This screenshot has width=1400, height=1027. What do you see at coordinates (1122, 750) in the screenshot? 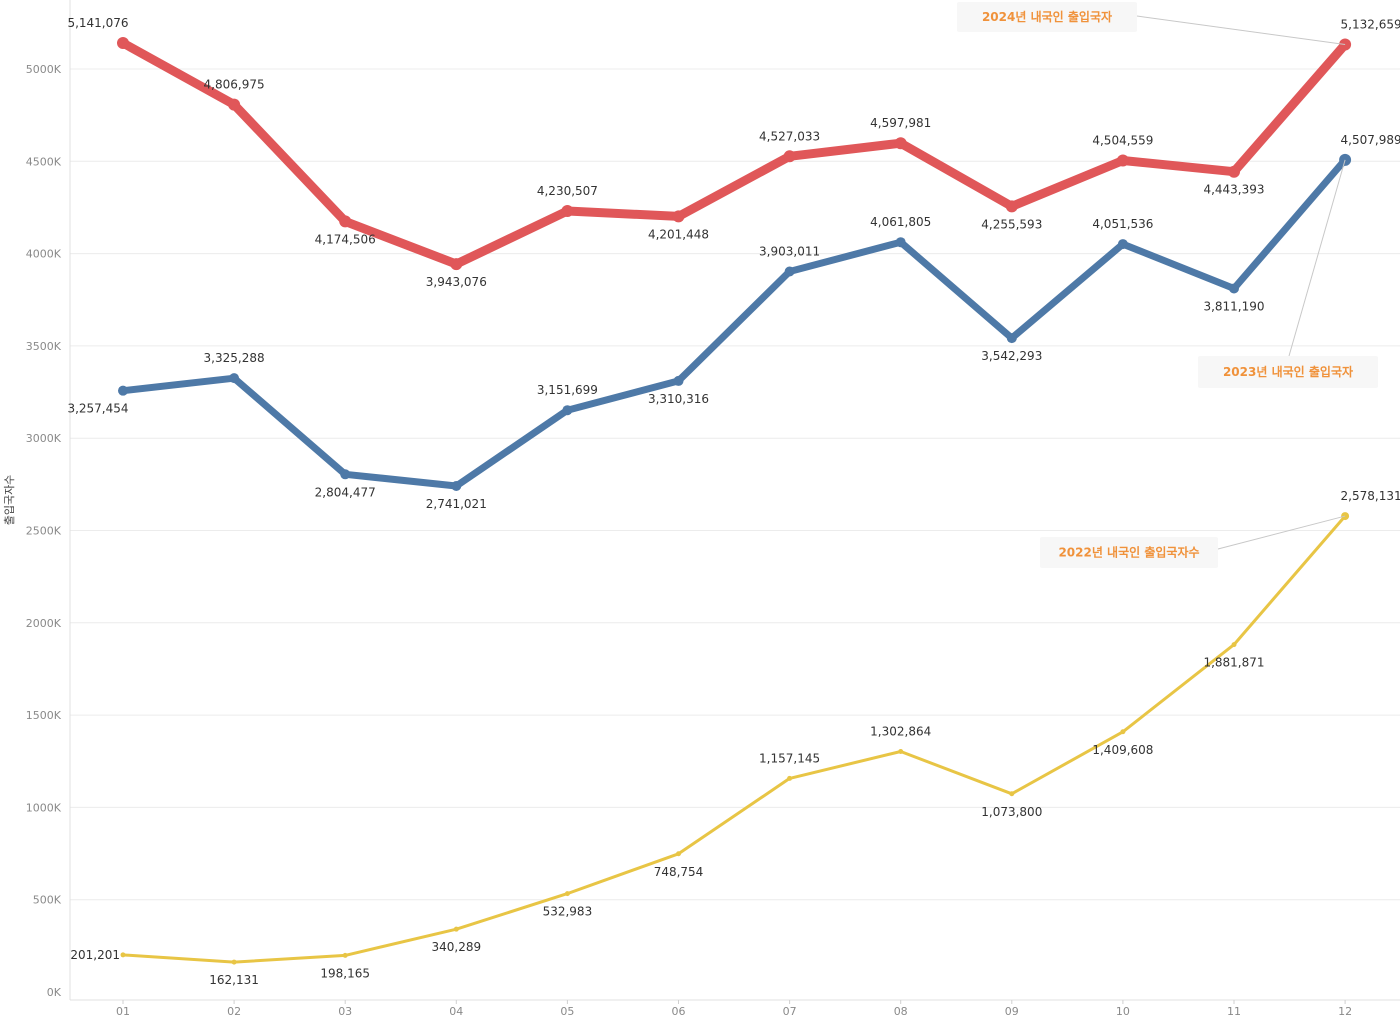
I see `data-label: 1,409,608` at bounding box center [1122, 750].